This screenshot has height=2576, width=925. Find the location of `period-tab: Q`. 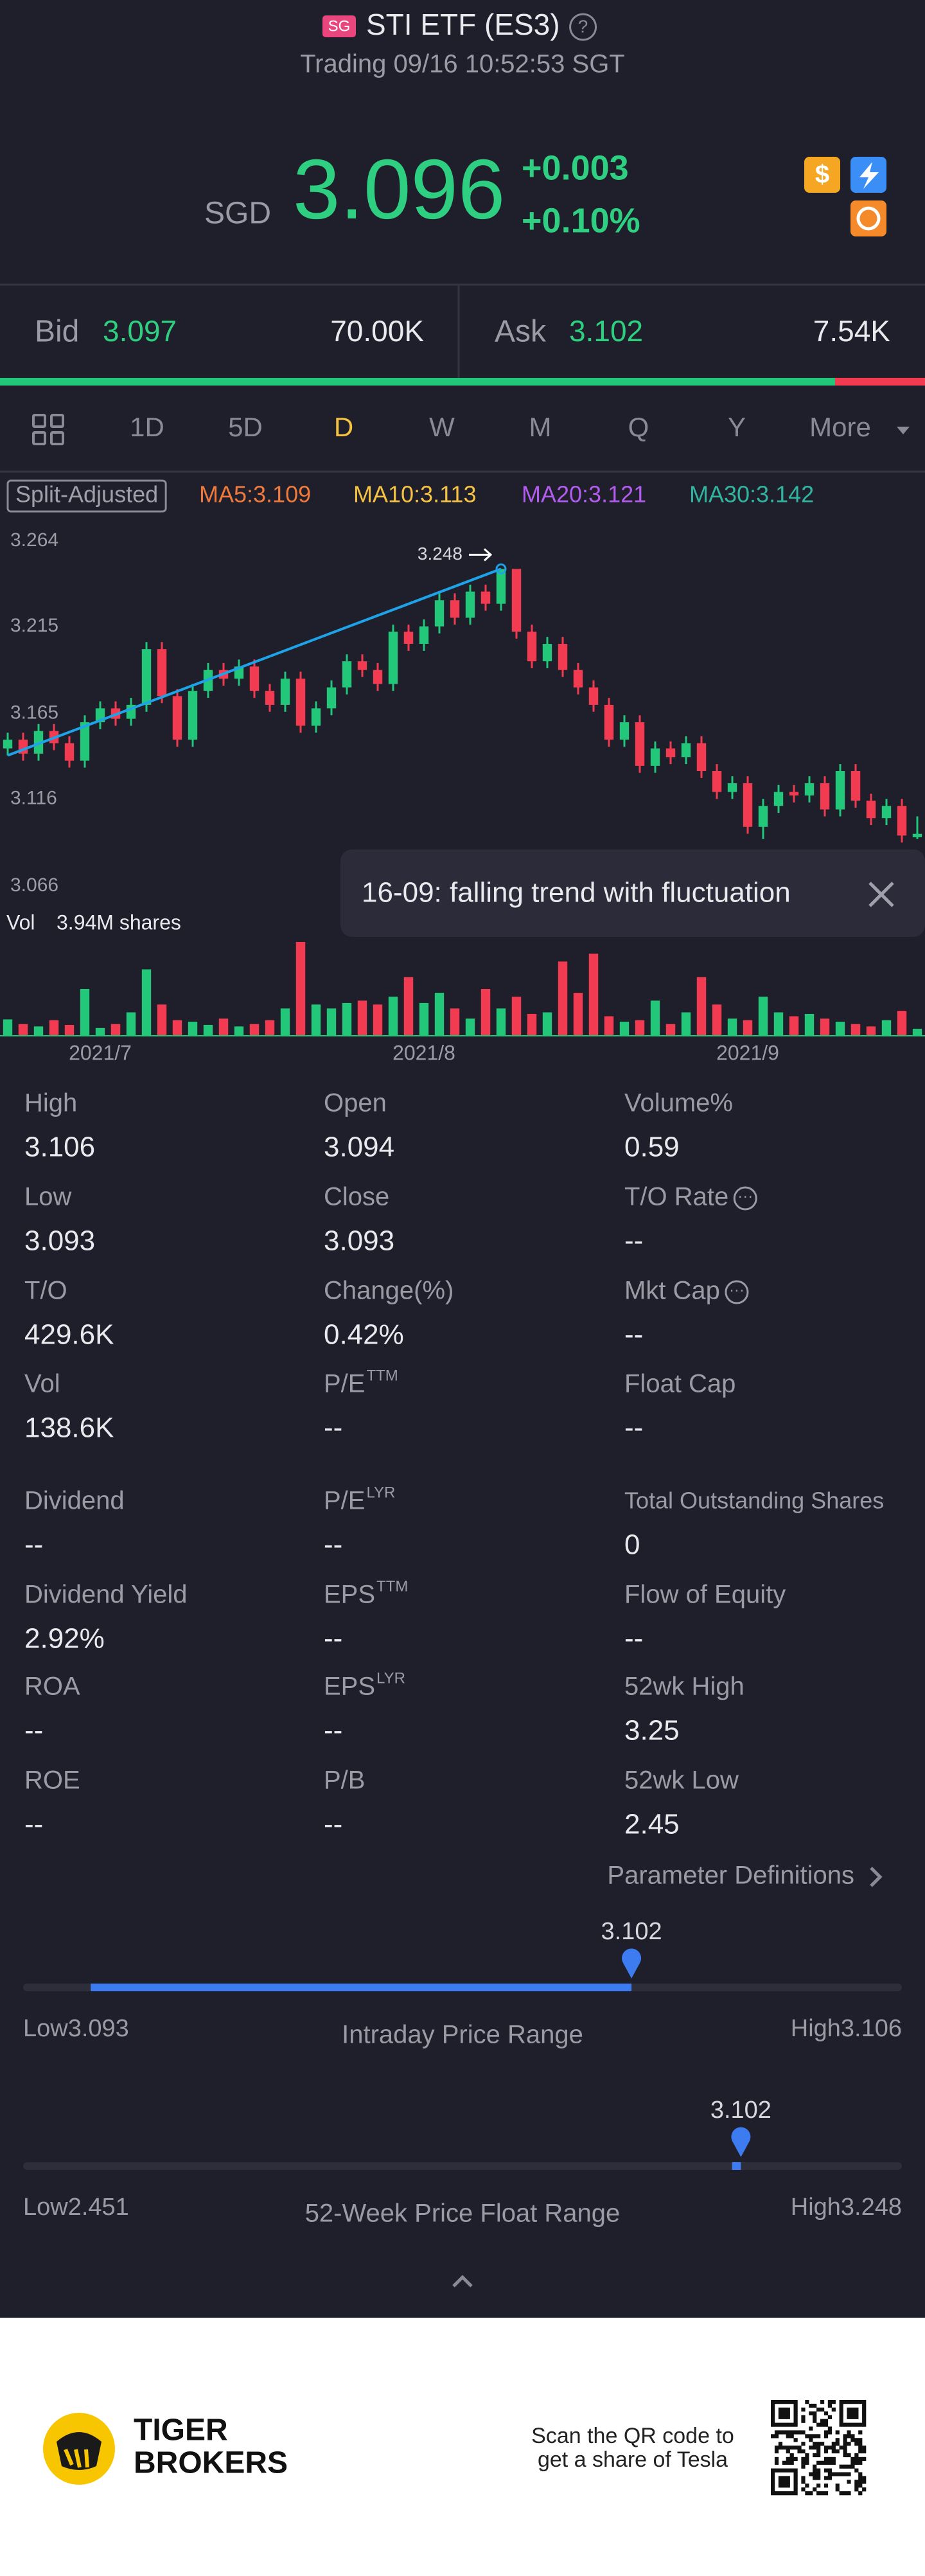

period-tab: Q is located at coordinates (639, 427).